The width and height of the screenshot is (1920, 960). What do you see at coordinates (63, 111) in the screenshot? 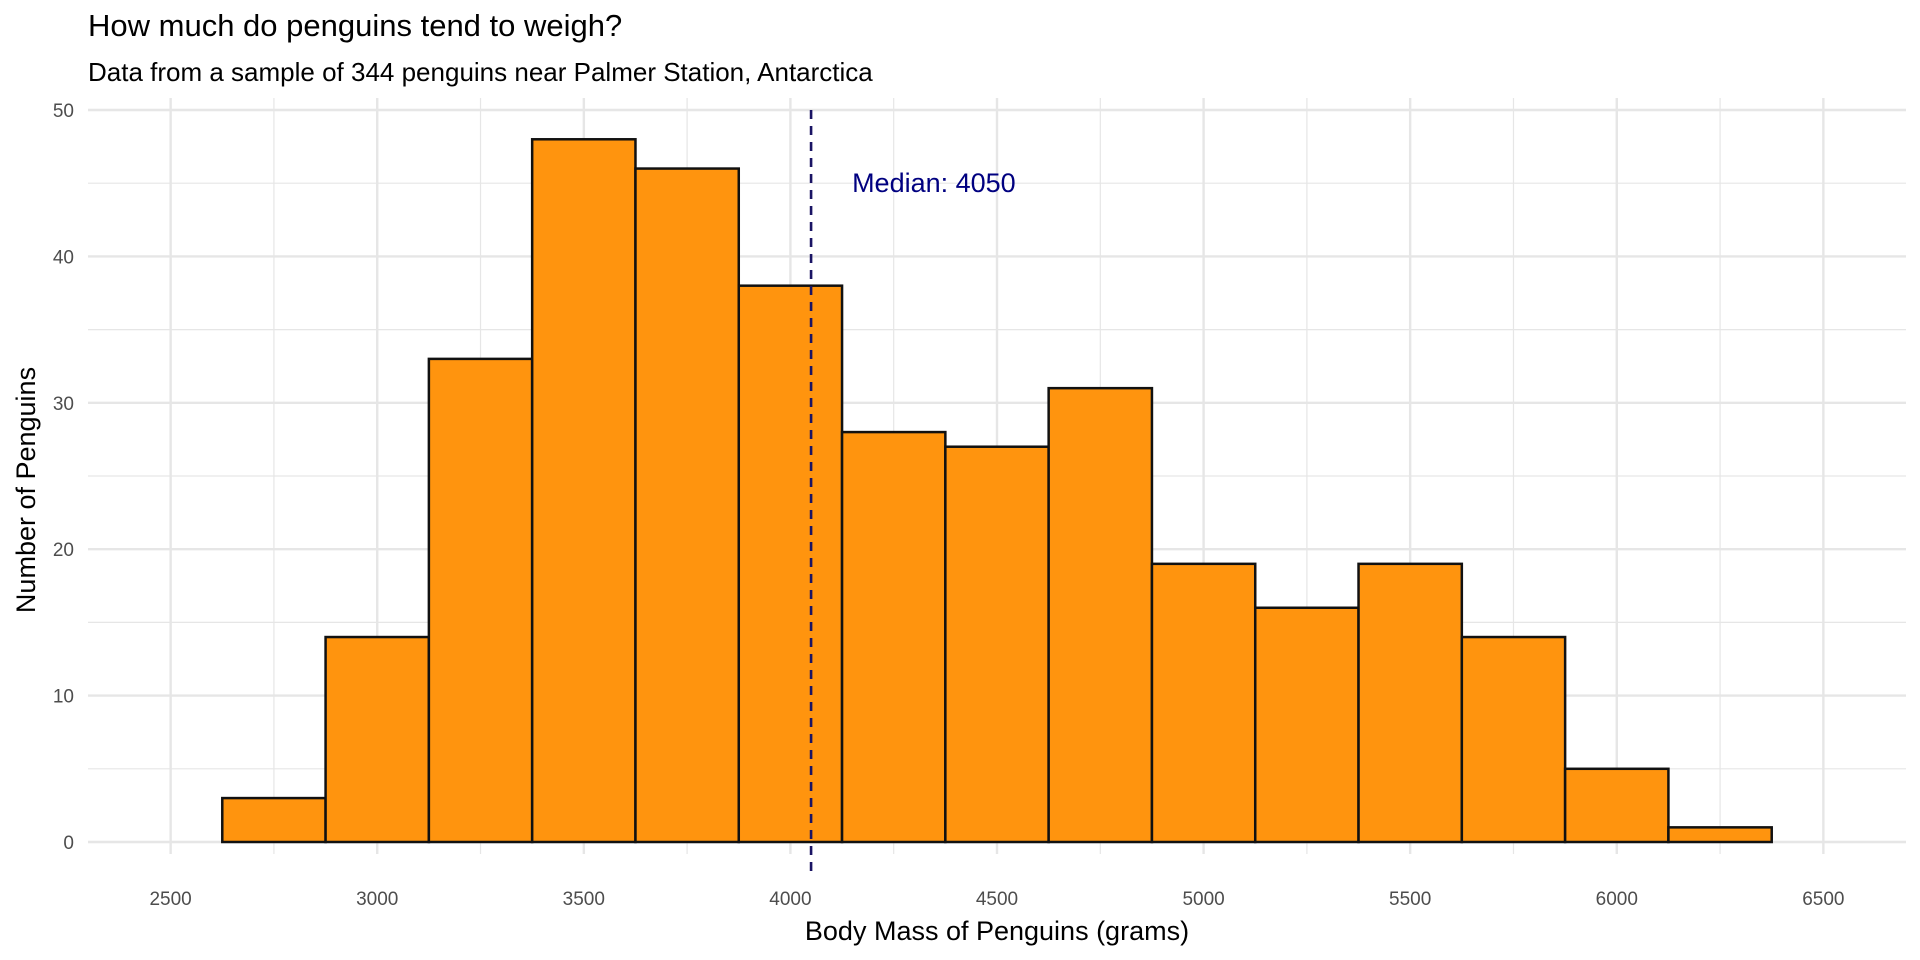
I see `y-tick-label: 50` at bounding box center [63, 111].